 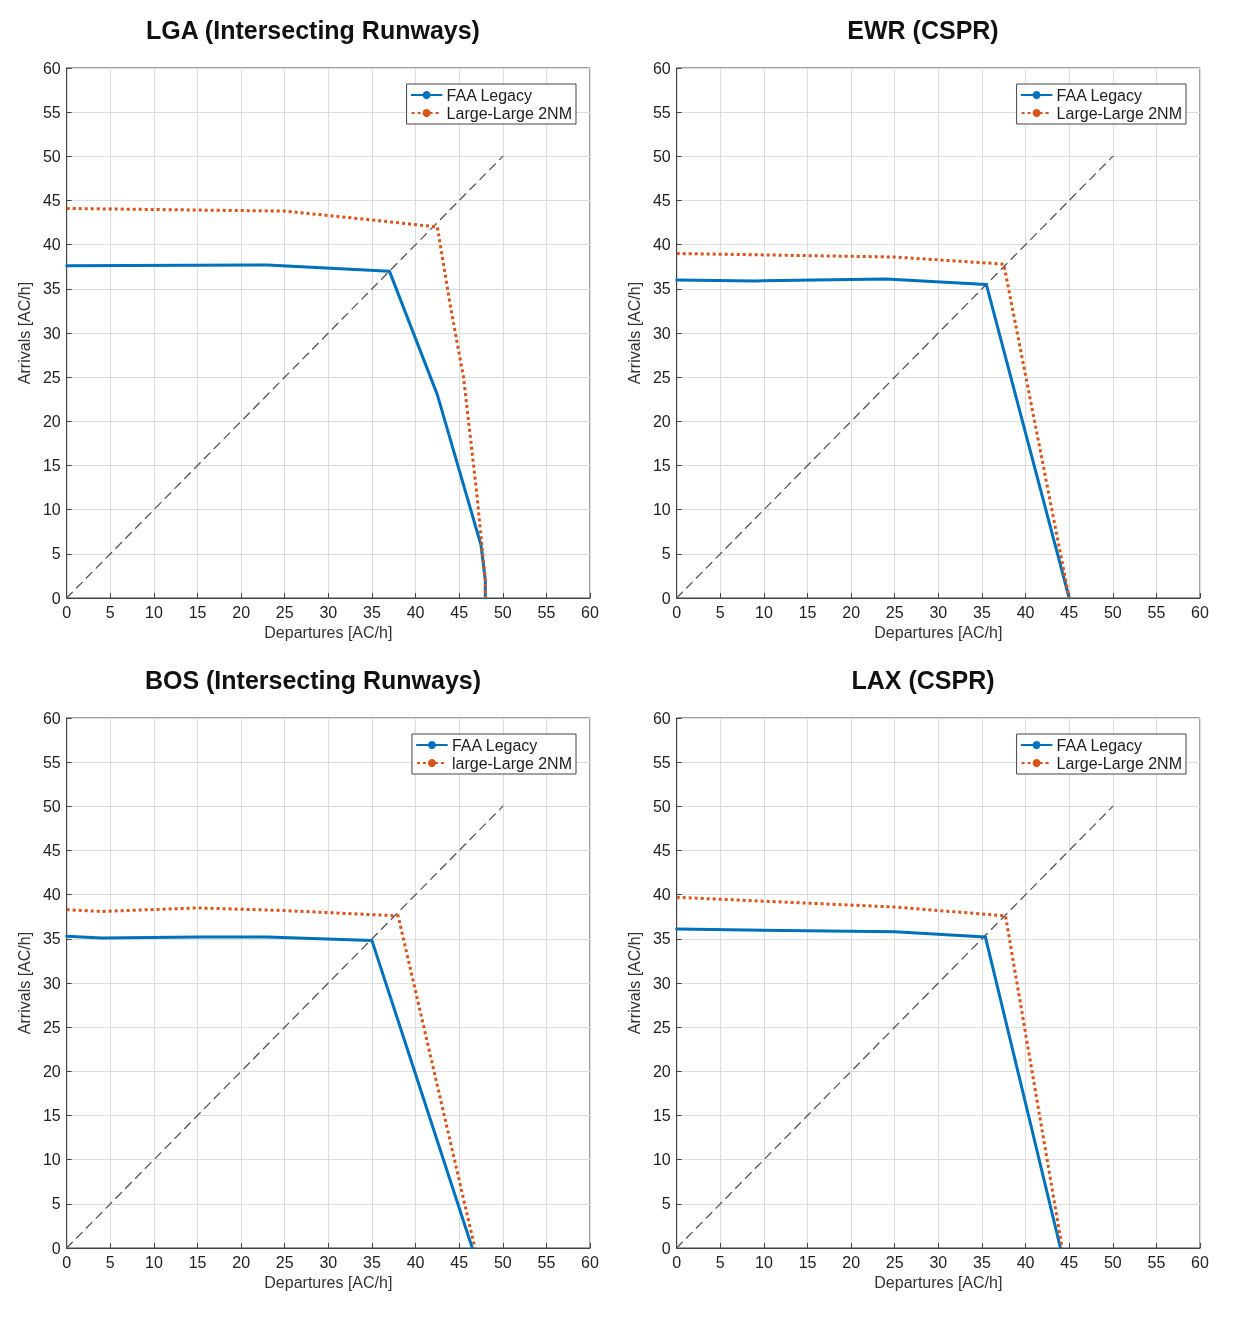 I want to click on chart-title: BOS (Intersecting Runways), so click(x=313, y=679).